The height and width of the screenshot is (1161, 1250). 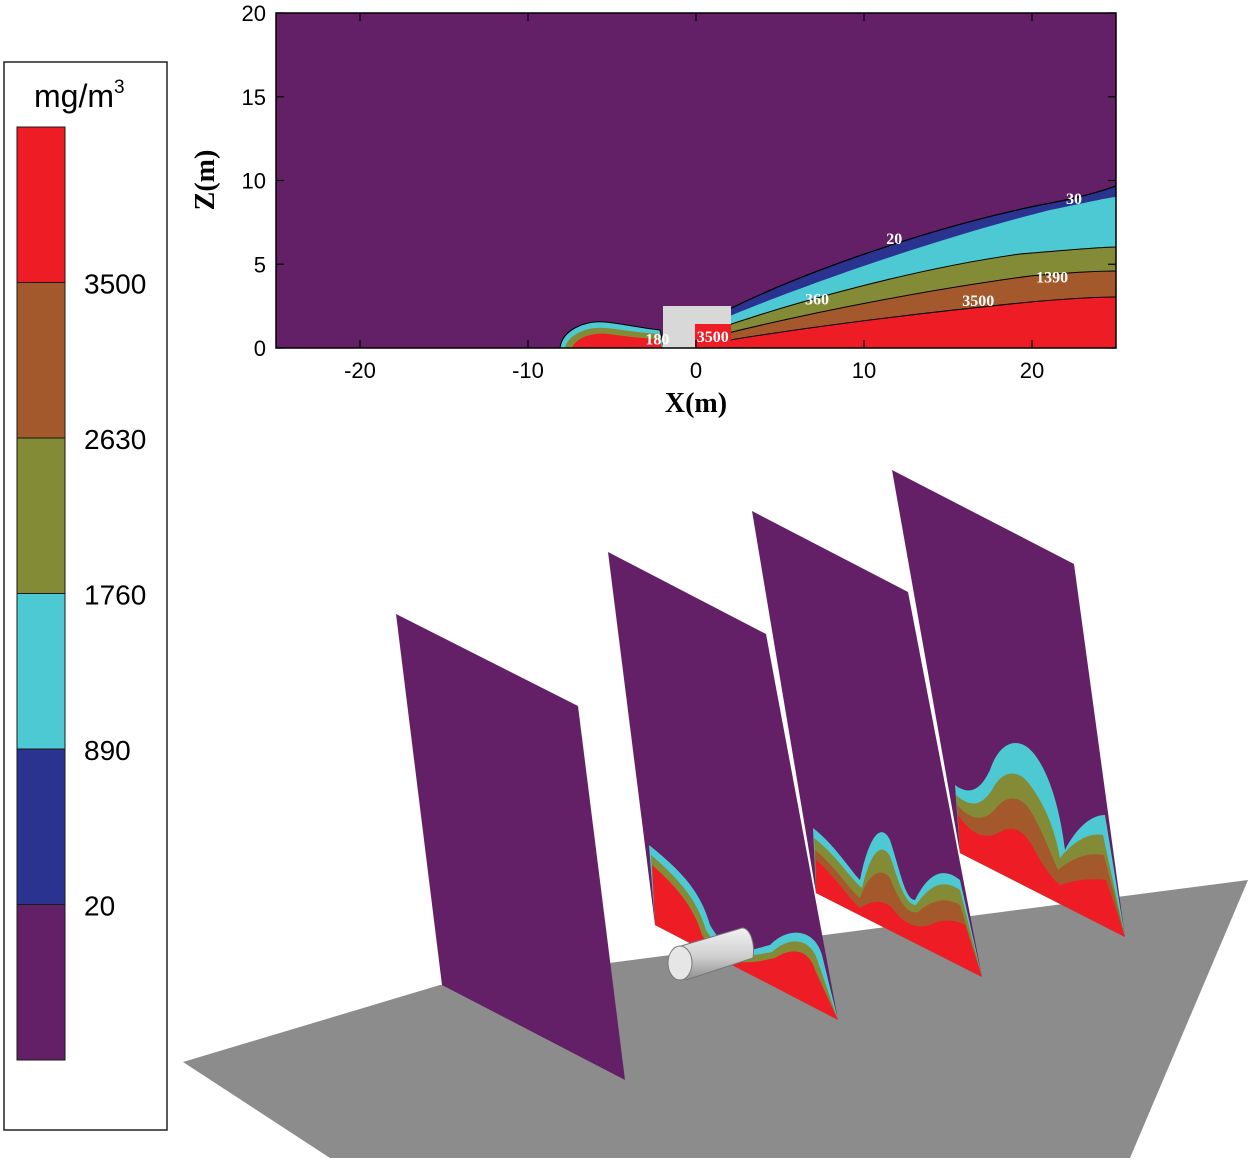 I want to click on x-axis-title: X(m), so click(x=696, y=403).